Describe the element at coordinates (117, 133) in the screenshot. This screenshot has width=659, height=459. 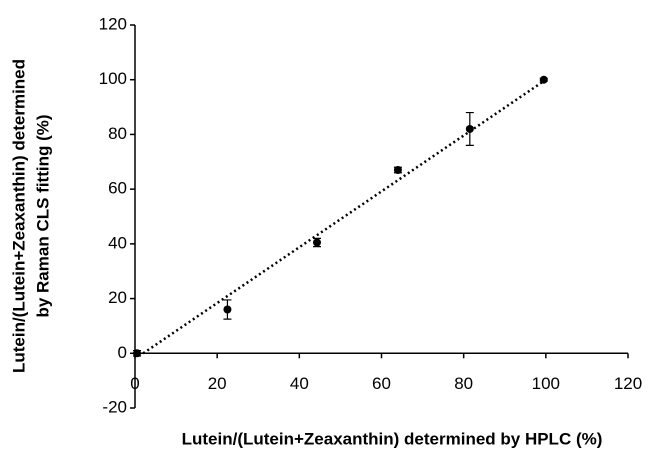
I see `y-tick-label: 80` at that location.